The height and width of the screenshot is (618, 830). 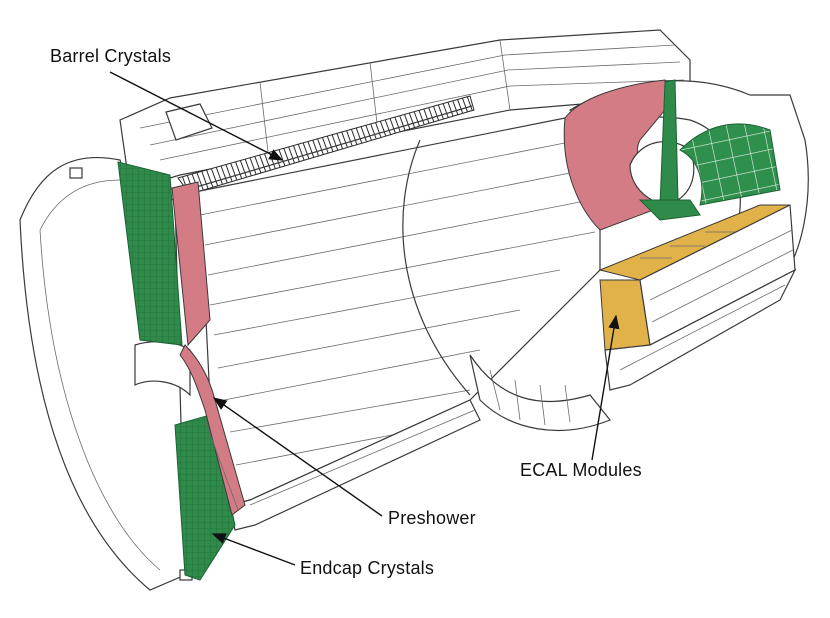 I want to click on barrel-lower-ring, so click(x=420, y=442).